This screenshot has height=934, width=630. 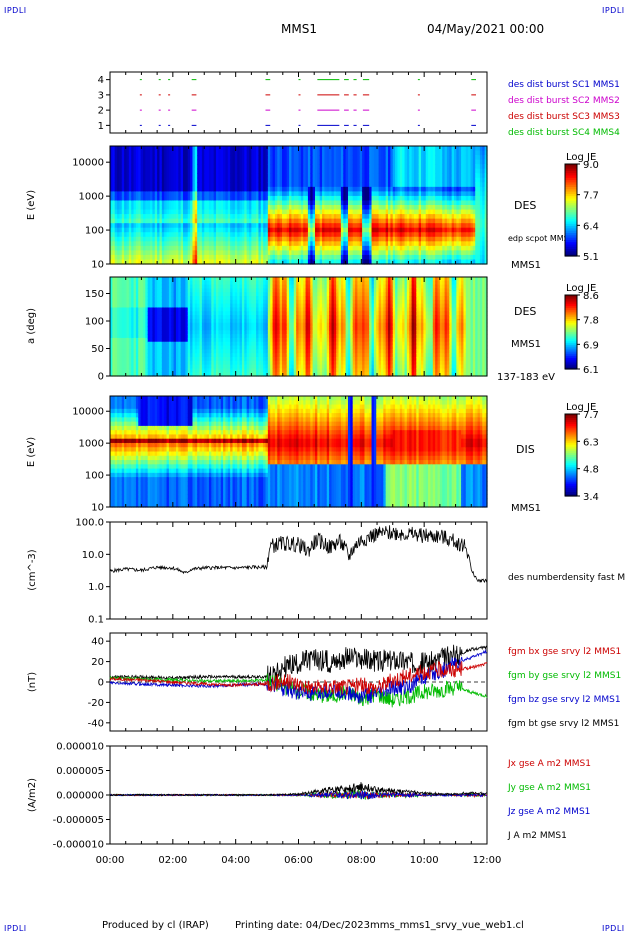 What do you see at coordinates (591, 165) in the screenshot?
I see `des-energy-colorbar-tick-label: 9.0` at bounding box center [591, 165].